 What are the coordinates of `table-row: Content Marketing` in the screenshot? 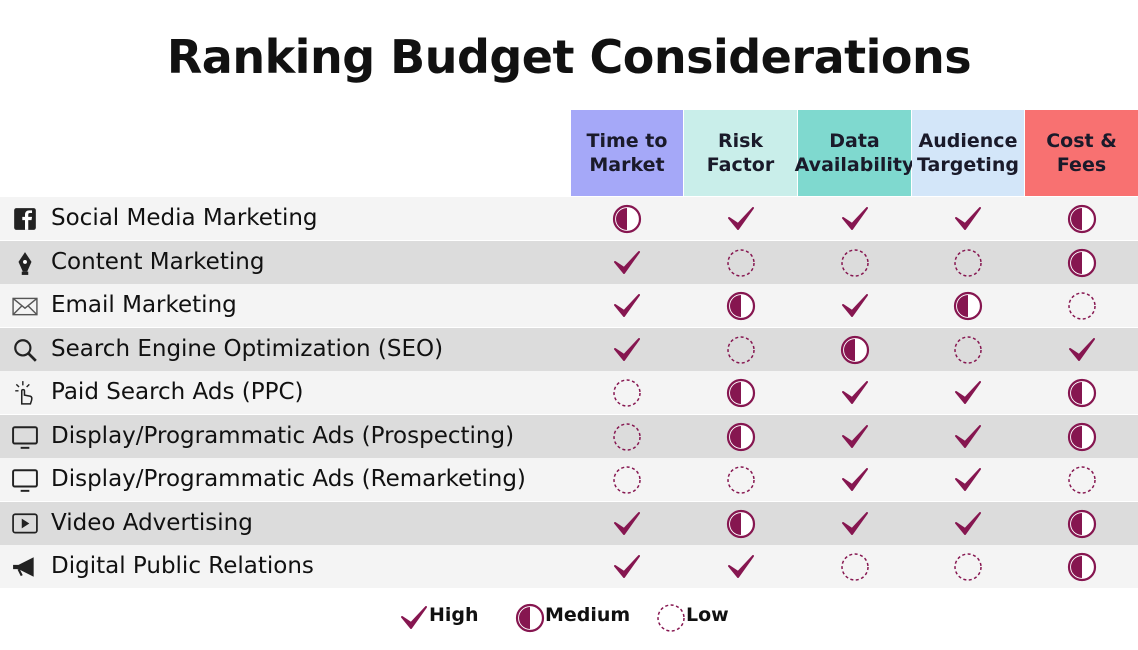 It's located at (569, 262).